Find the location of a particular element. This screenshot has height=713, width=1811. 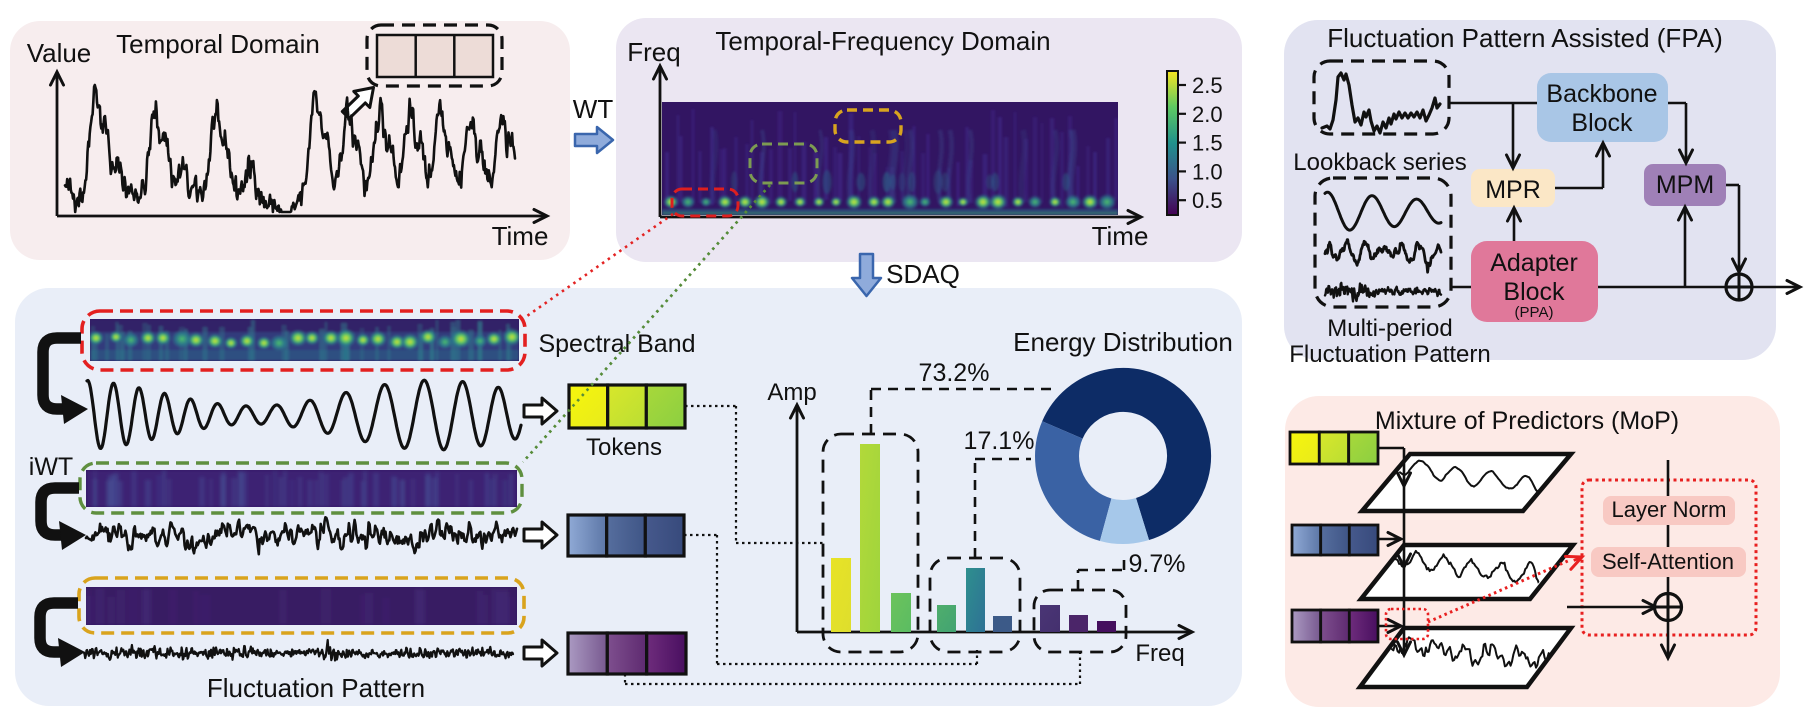

svg-text: 1.5 is located at coordinates (1207, 143).